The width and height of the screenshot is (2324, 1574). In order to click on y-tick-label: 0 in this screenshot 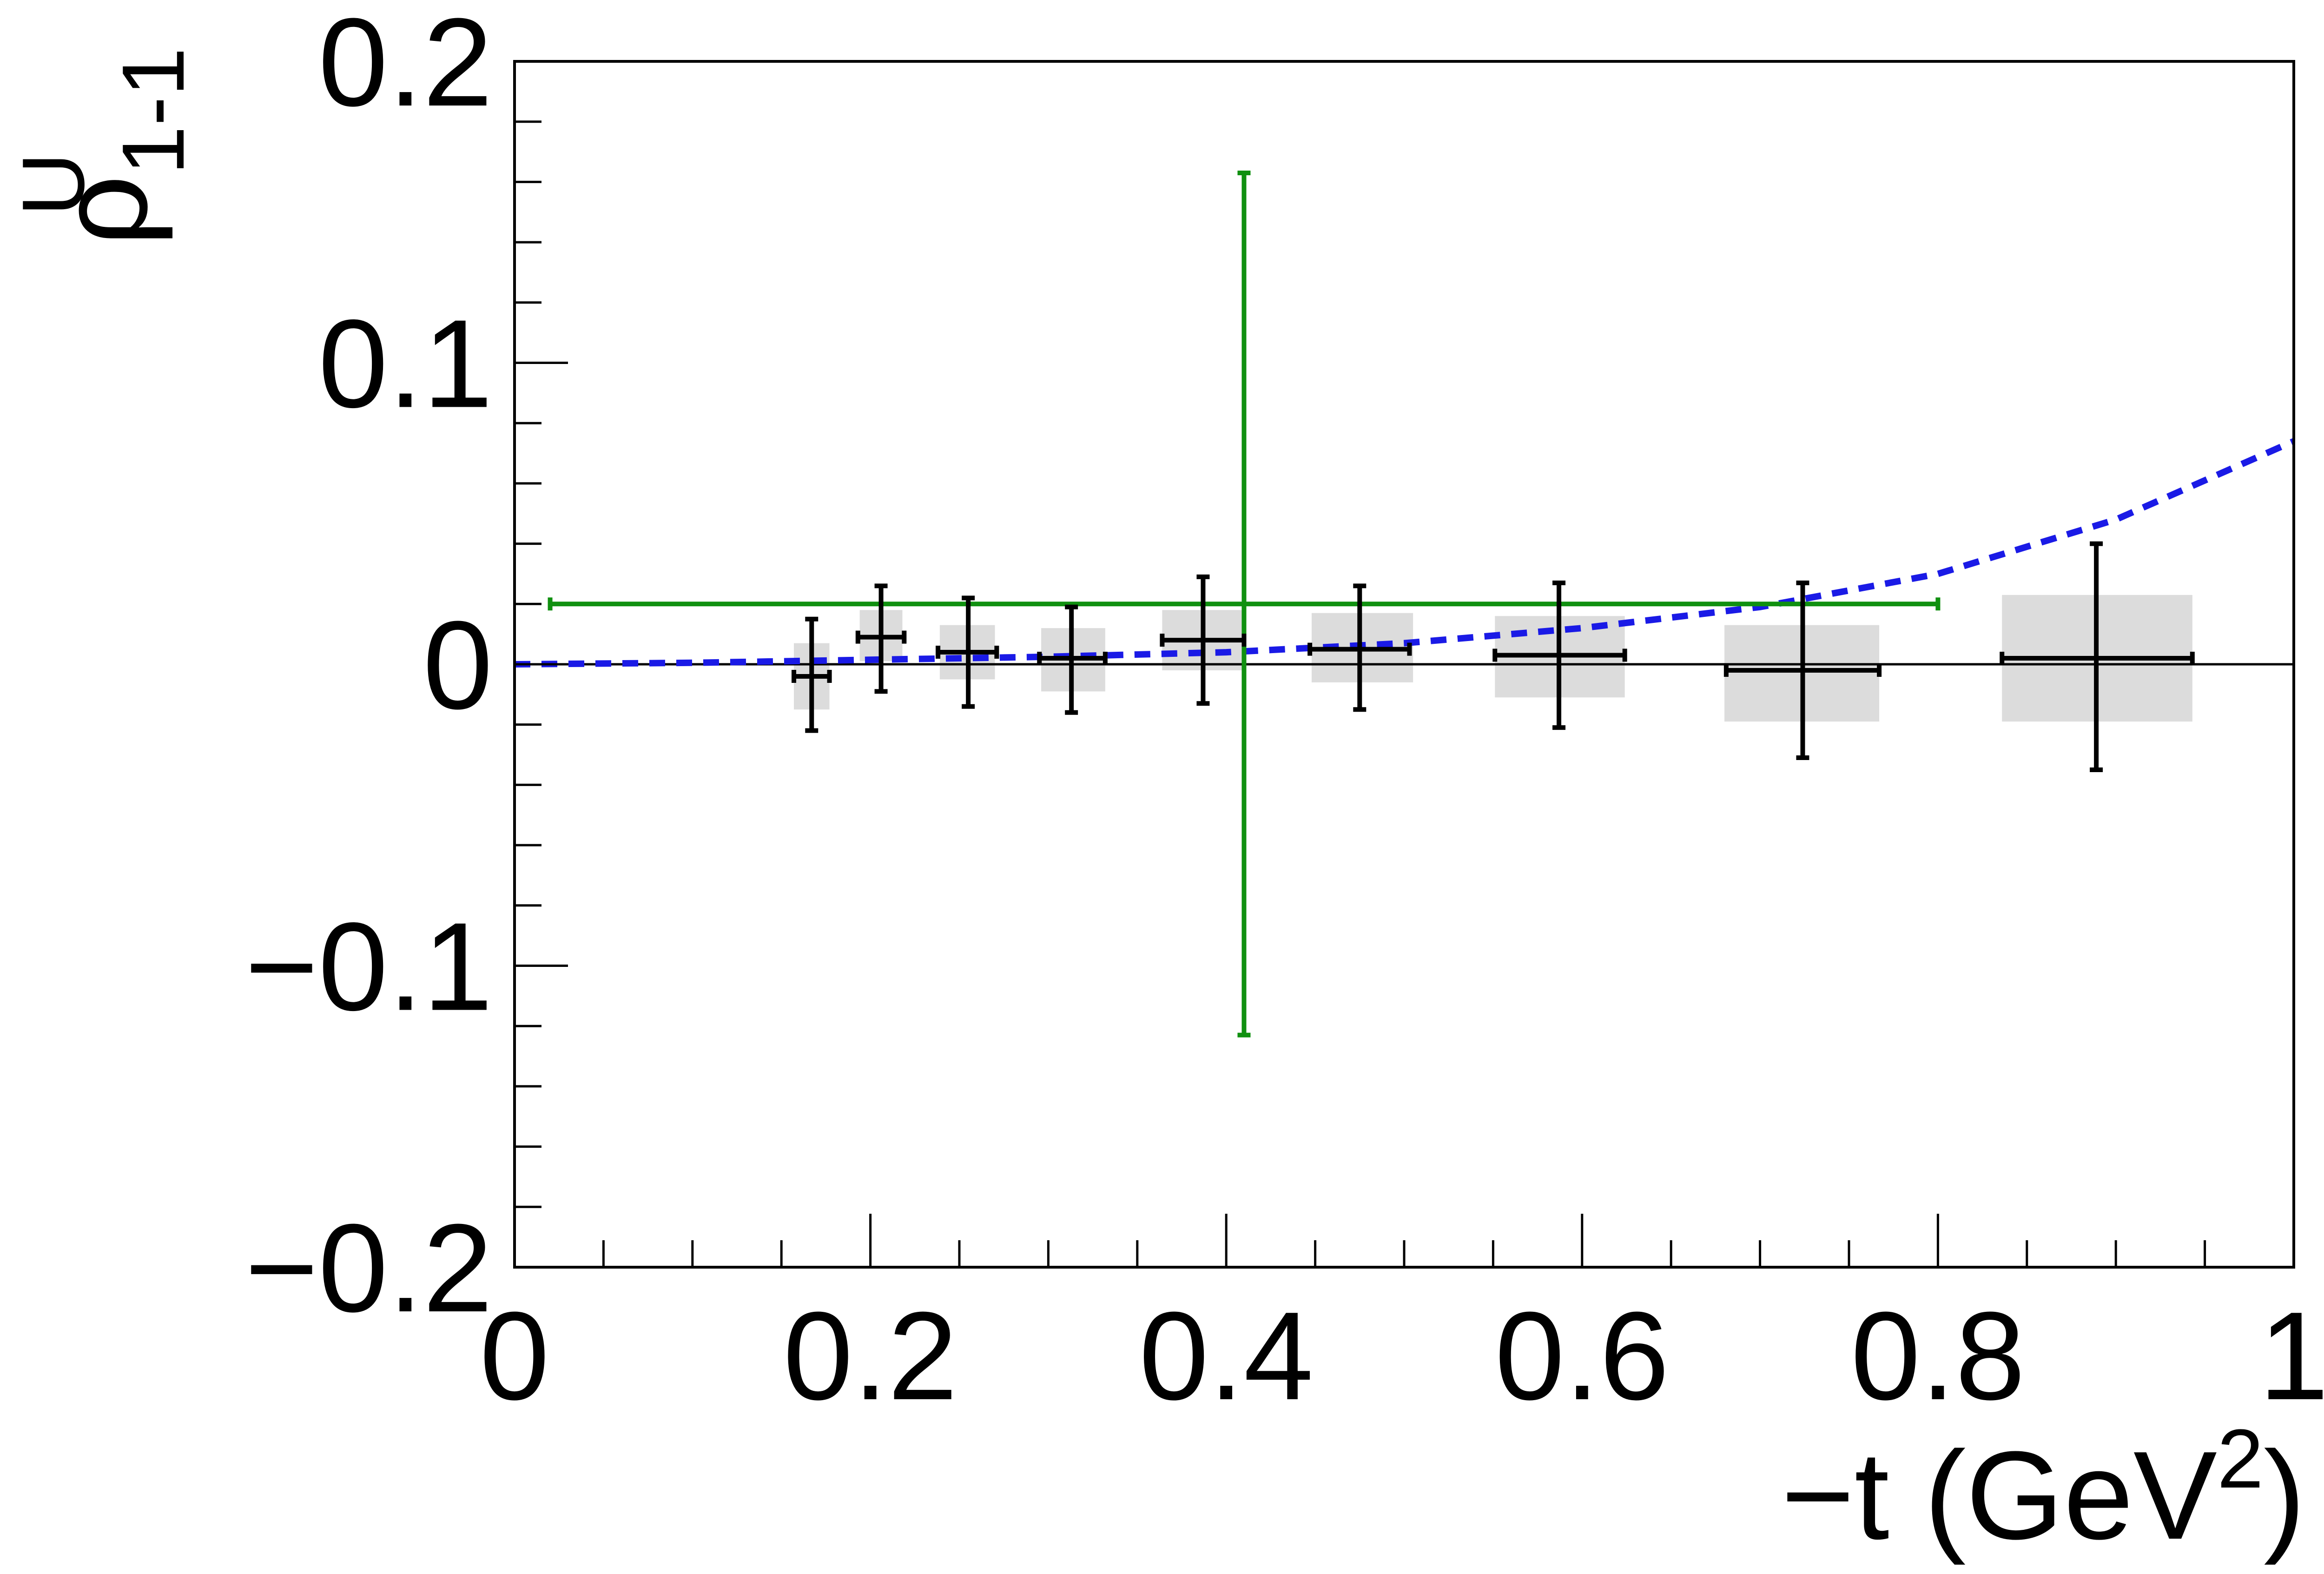, I will do `click(458, 665)`.